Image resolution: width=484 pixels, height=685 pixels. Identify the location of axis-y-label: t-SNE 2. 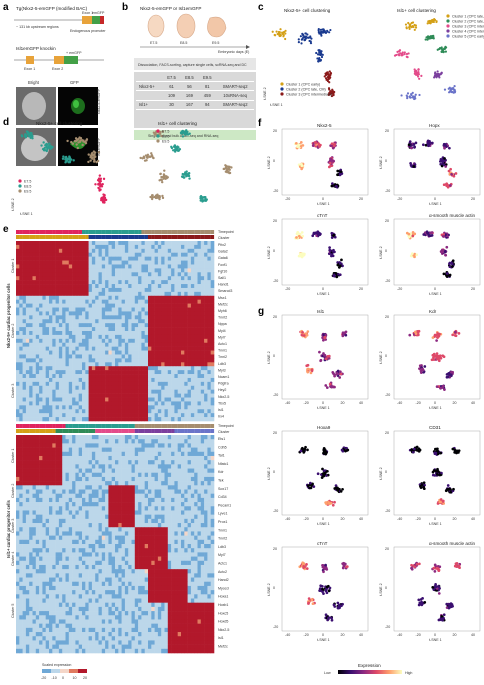
(381, 252).